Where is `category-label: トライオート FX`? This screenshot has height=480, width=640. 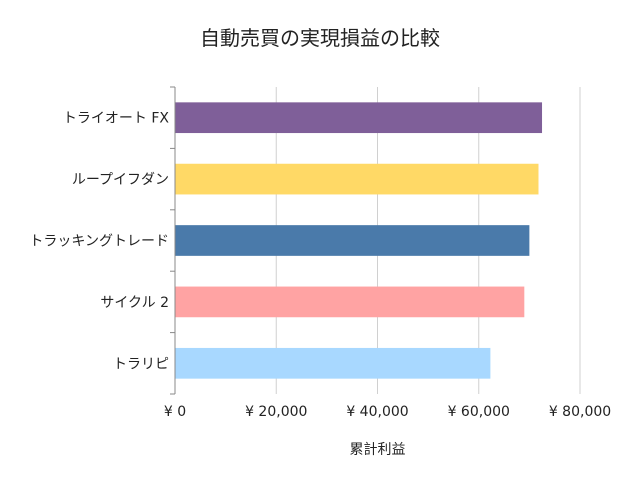 category-label: トライオート FX is located at coordinates (116, 119).